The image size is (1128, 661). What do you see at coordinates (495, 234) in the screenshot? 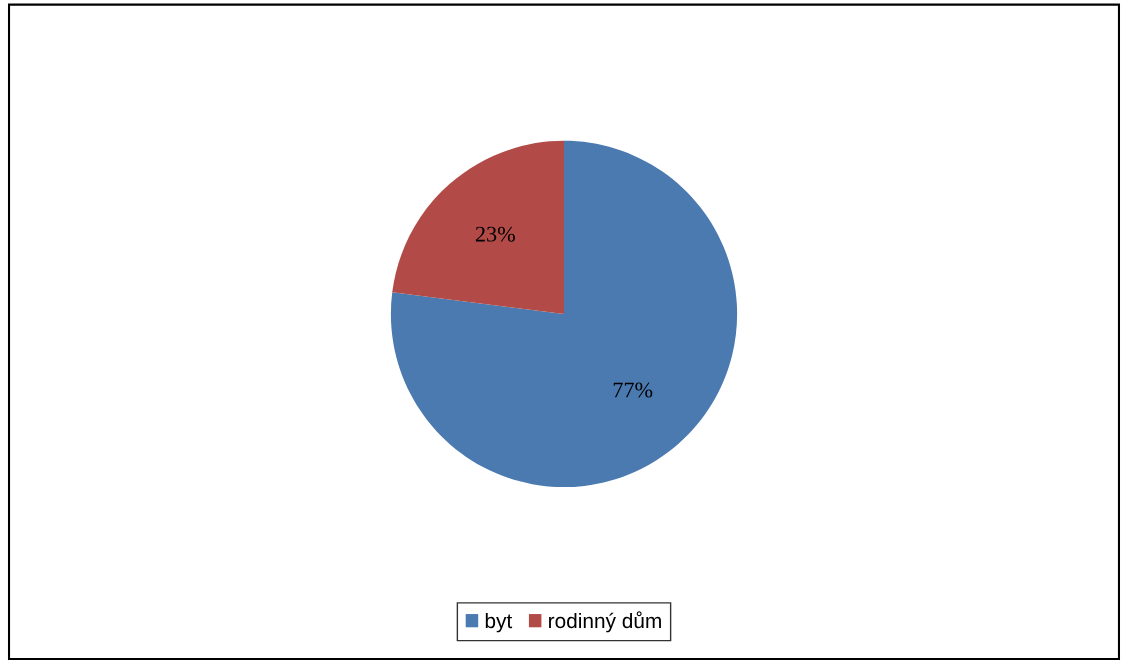
I see `data-label: 23%` at bounding box center [495, 234].